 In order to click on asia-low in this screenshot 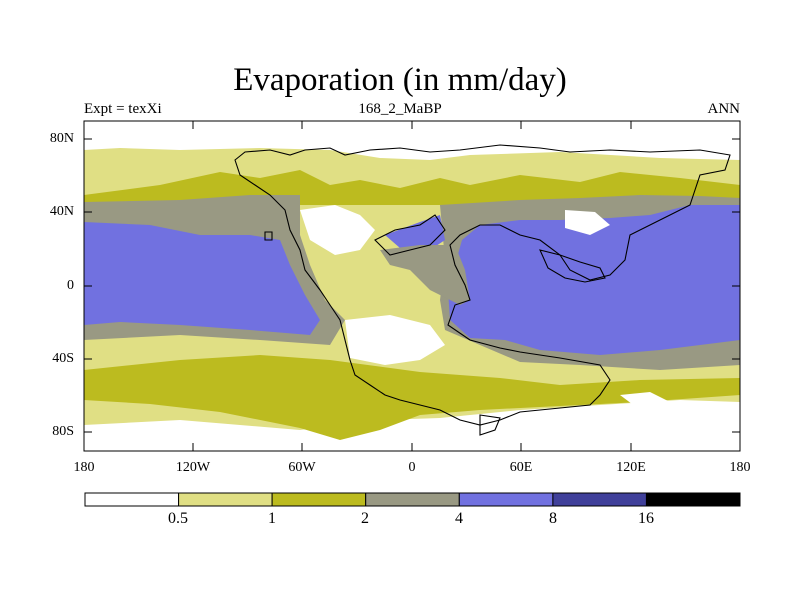, I will do `click(587, 222)`.